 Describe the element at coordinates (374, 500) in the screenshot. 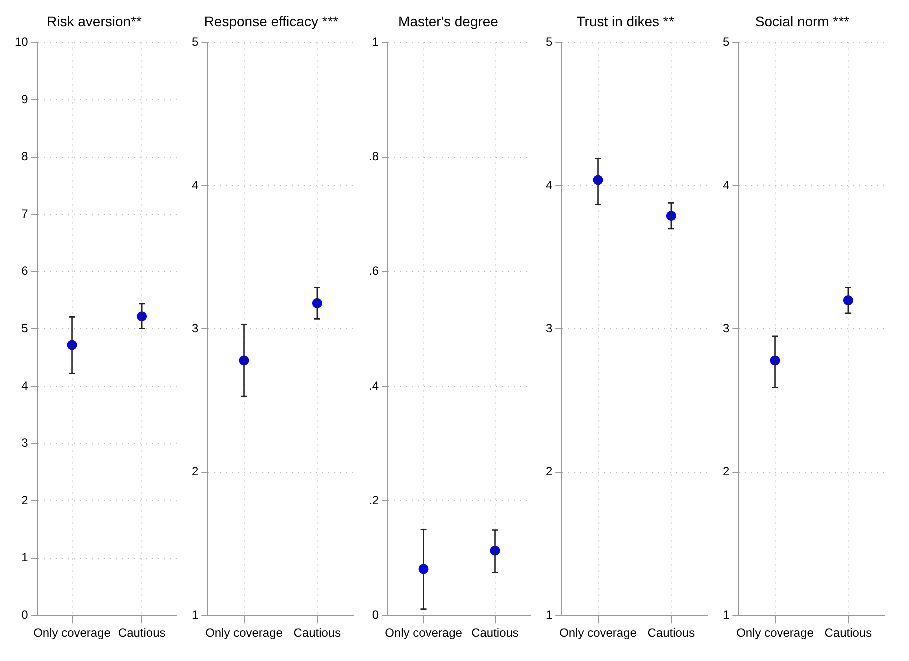

I see `y-tick-label: .2` at that location.